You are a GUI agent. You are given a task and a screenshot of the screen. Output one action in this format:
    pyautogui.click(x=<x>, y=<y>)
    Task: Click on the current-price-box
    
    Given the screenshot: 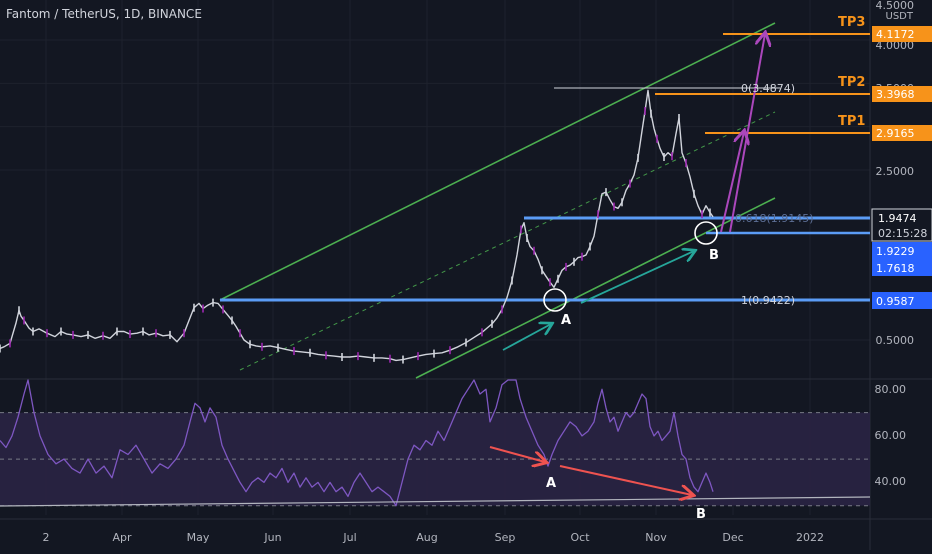 What is the action you would take?
    pyautogui.click(x=901, y=225)
    